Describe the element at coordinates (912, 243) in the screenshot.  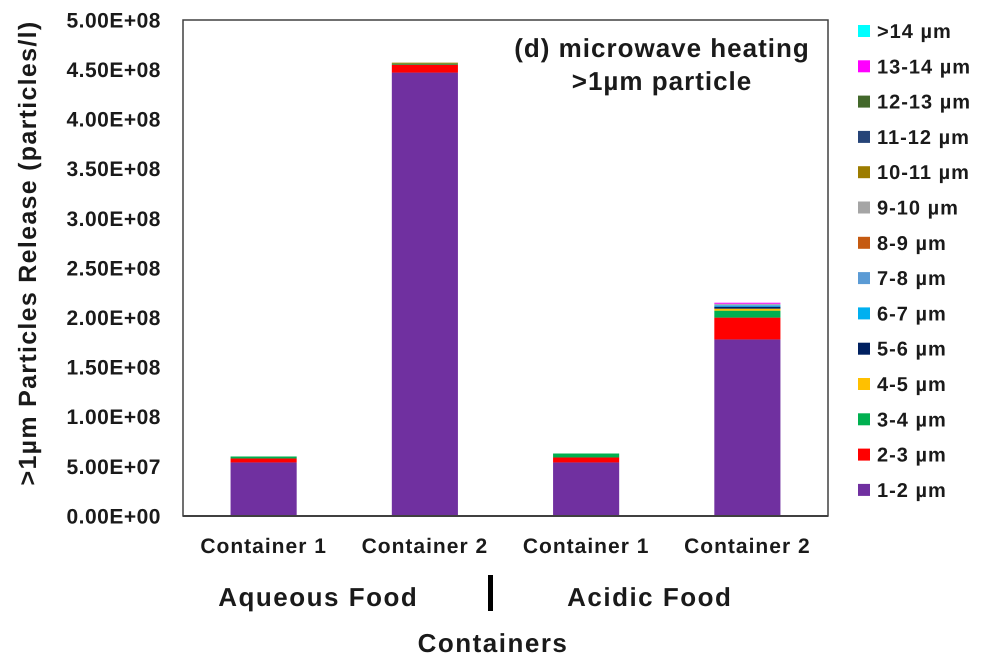
I see `legend-label: 8-9 µm` at that location.